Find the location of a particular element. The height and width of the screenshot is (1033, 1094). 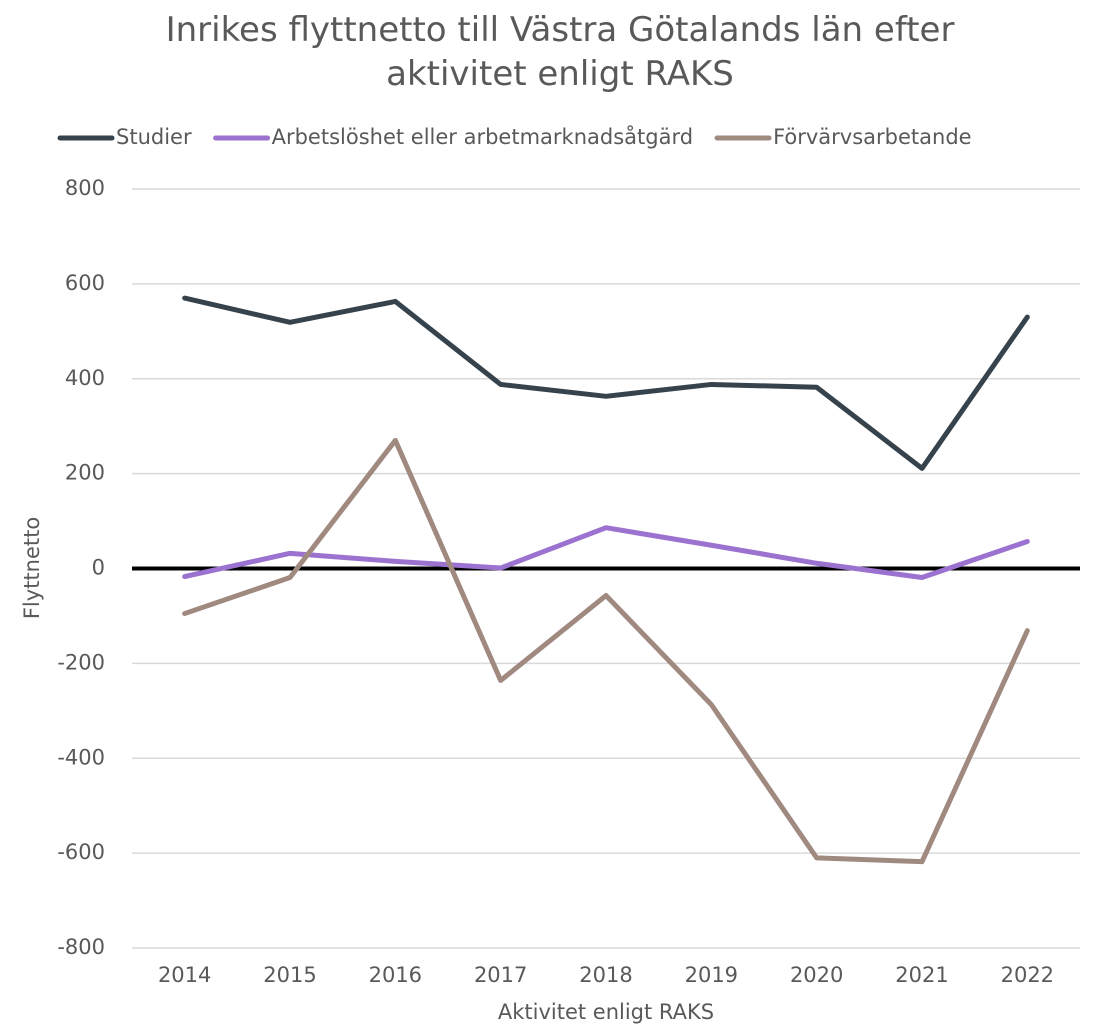

x-tick-label: 2019 is located at coordinates (711, 975).